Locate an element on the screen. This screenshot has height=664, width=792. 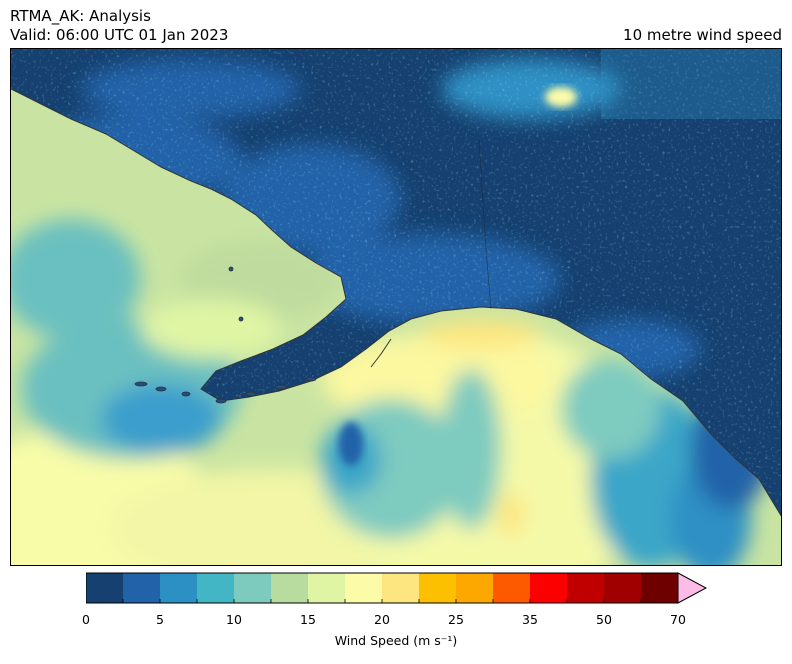
border-line is located at coordinates (485, 224).